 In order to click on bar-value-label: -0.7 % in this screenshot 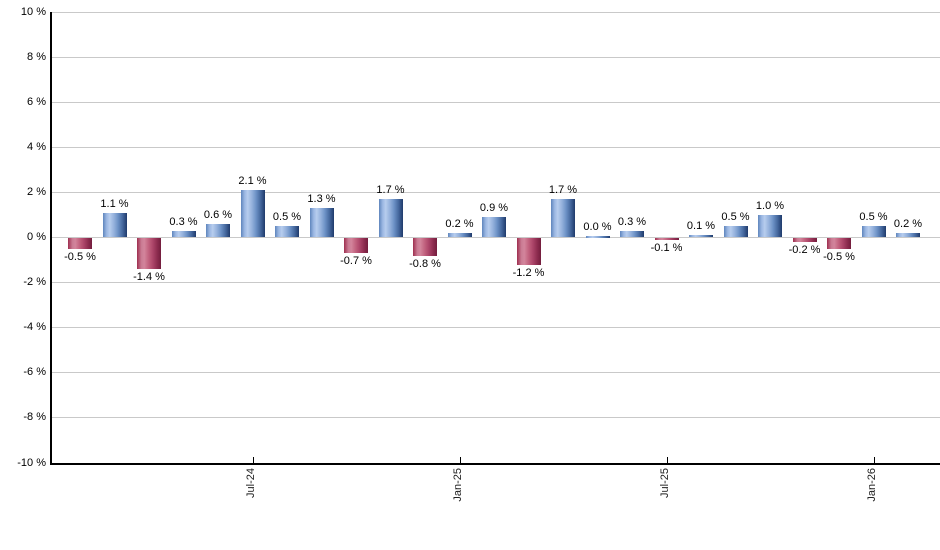, I will do `click(356, 261)`.